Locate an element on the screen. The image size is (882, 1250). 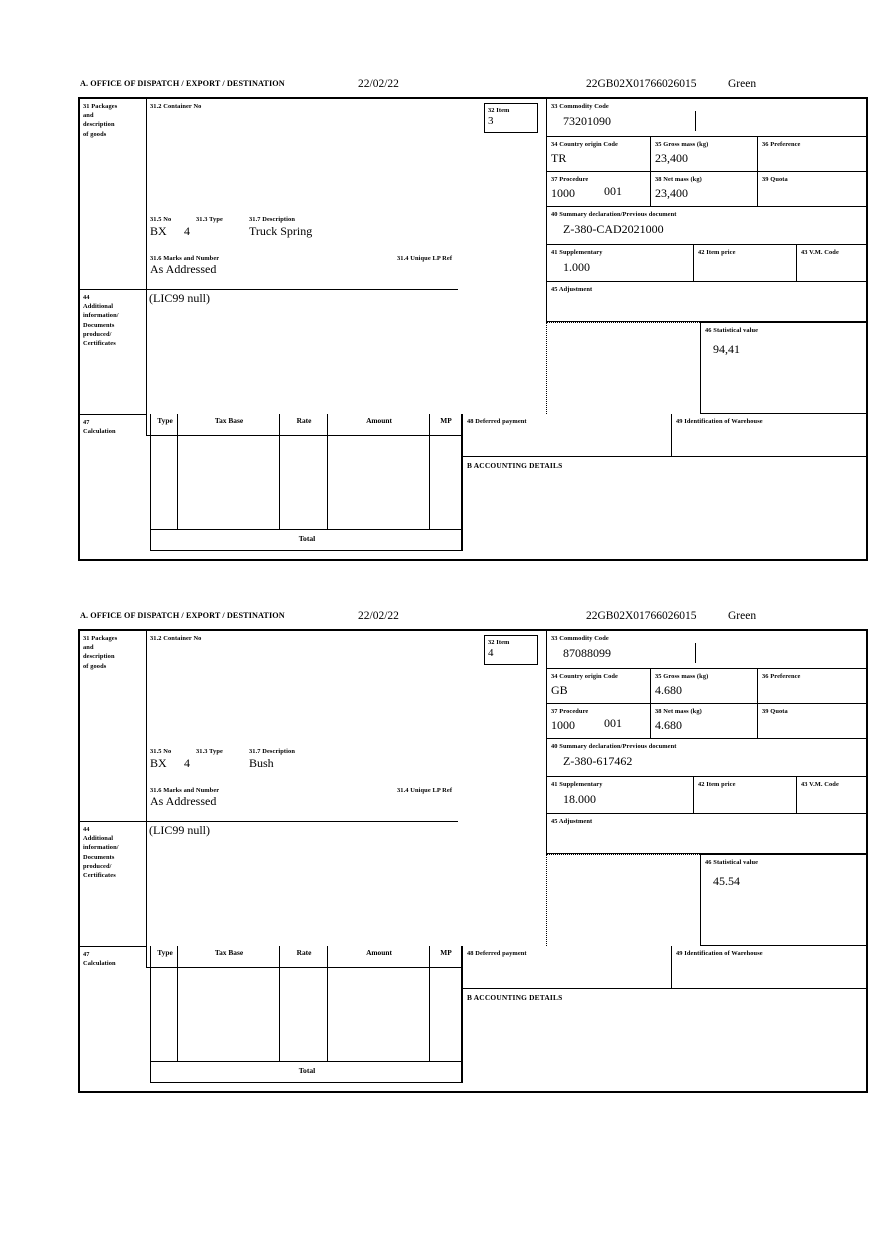
box48-label: 48 Deferred payment is located at coordinates (497, 421).